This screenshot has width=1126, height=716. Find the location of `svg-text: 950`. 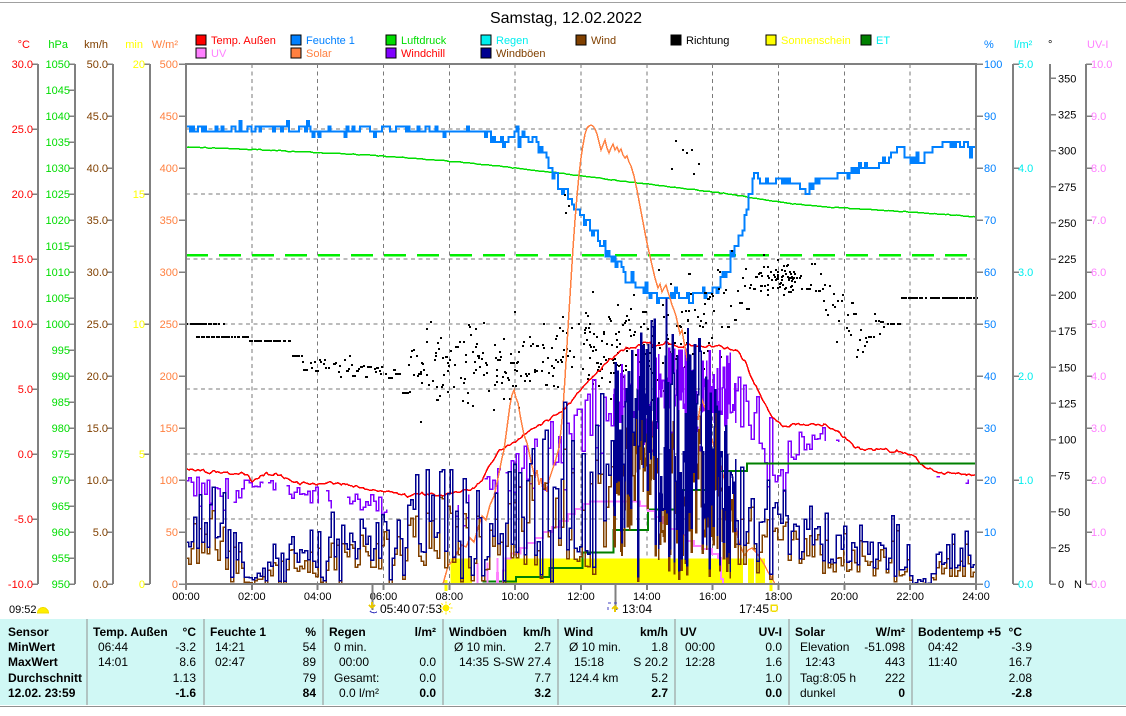

svg-text: 950 is located at coordinates (61, 585).